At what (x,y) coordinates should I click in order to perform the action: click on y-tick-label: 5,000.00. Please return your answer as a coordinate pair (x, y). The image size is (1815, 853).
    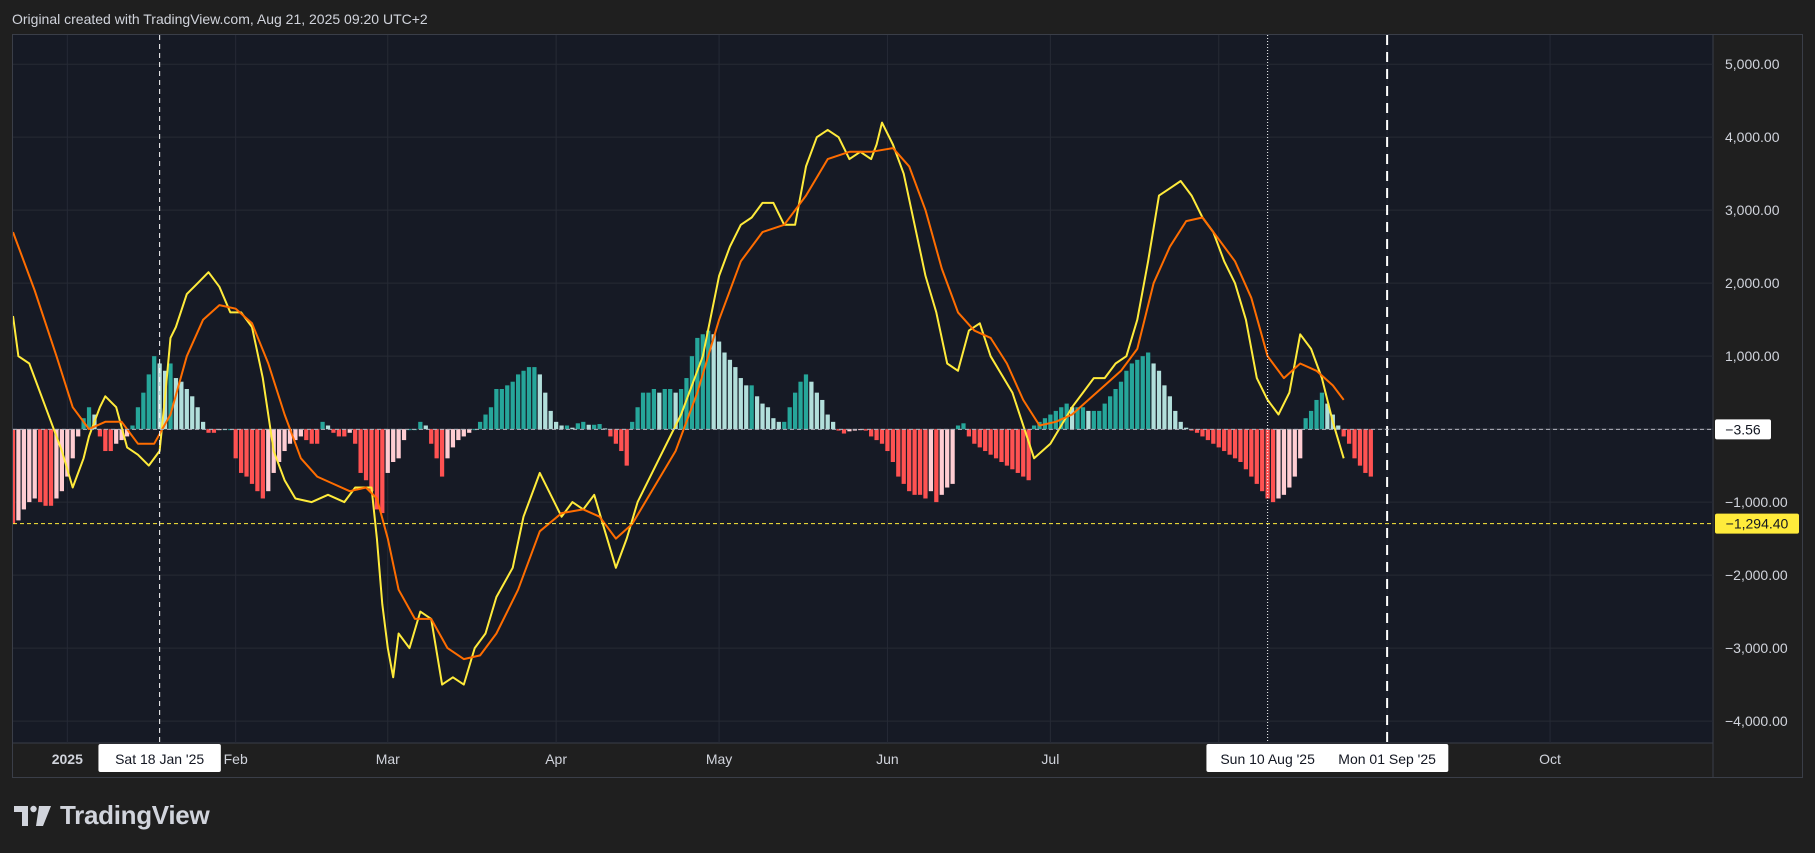
    Looking at the image, I should click on (1752, 64).